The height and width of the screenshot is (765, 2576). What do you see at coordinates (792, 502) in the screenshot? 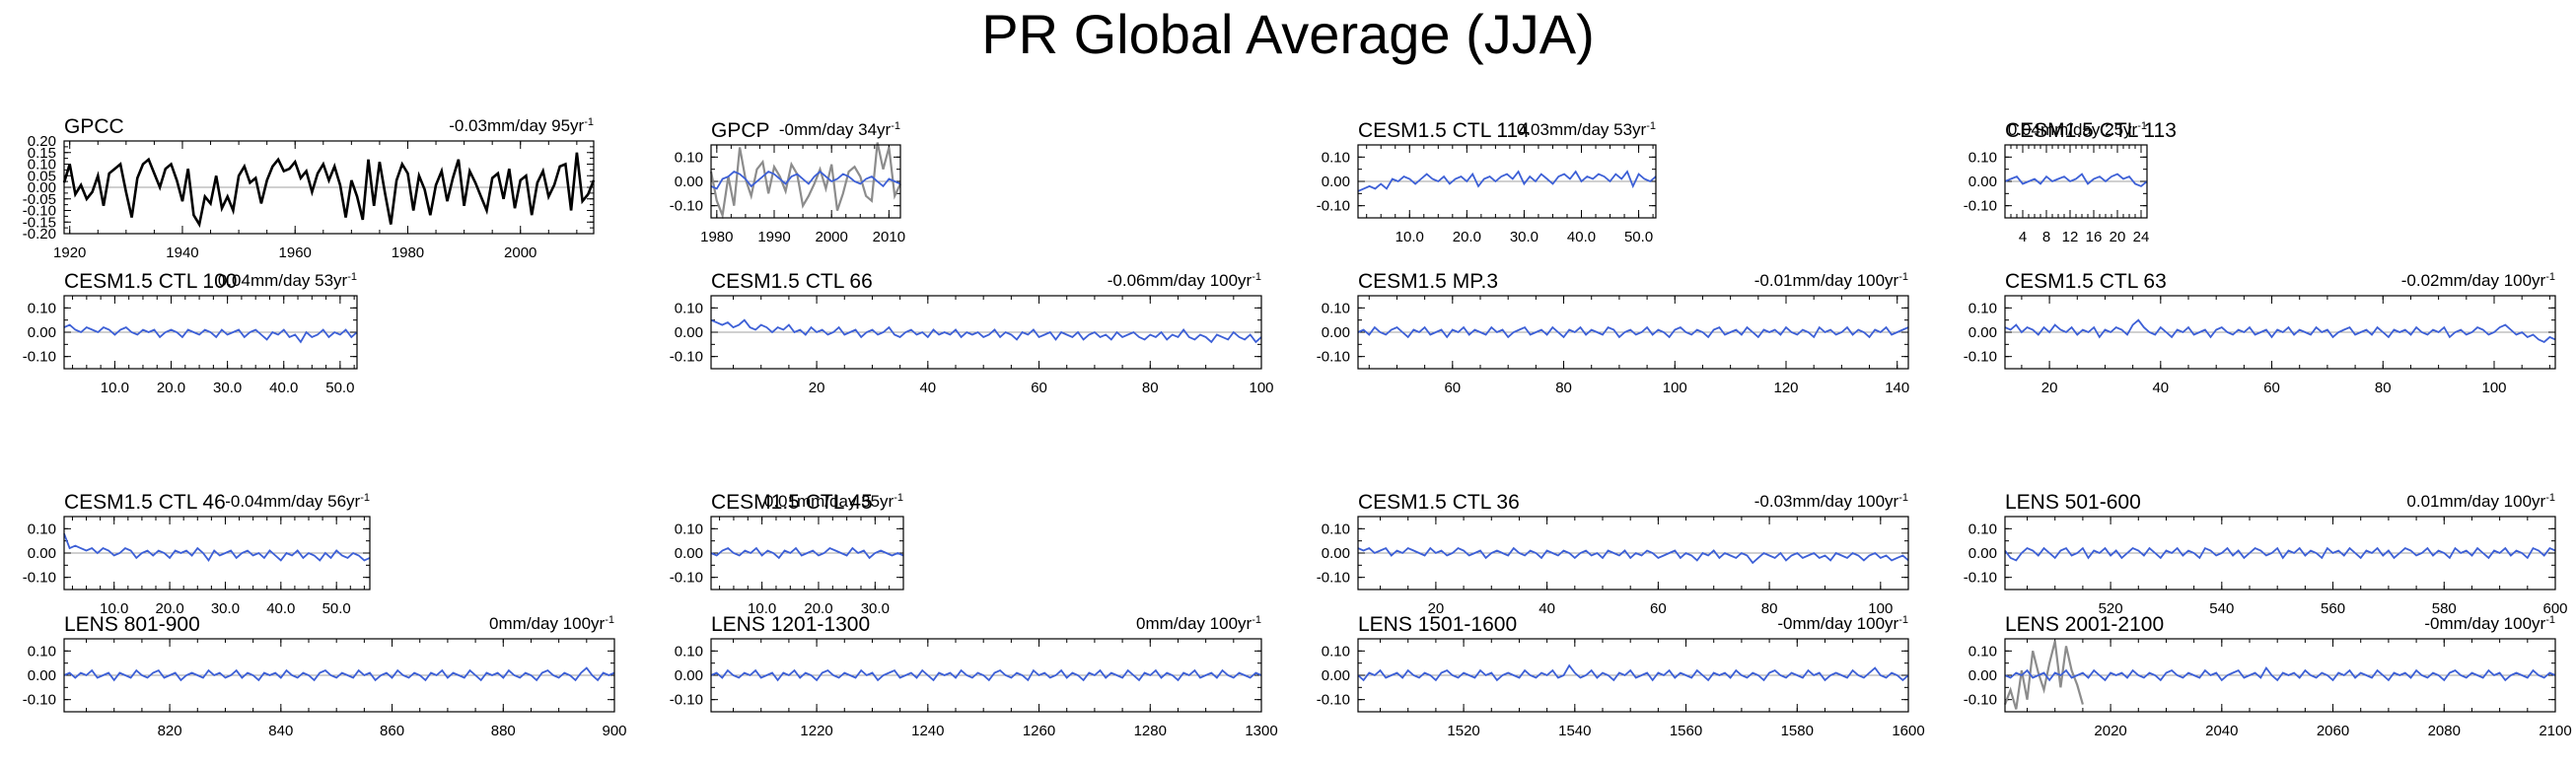
I see `panel-title: CESM1.5 CTL 45` at bounding box center [792, 502].